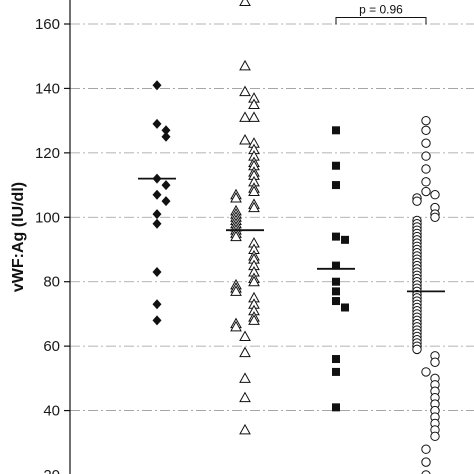  What do you see at coordinates (47, 153) in the screenshot?
I see `y-tick-label-120: 120` at bounding box center [47, 153].